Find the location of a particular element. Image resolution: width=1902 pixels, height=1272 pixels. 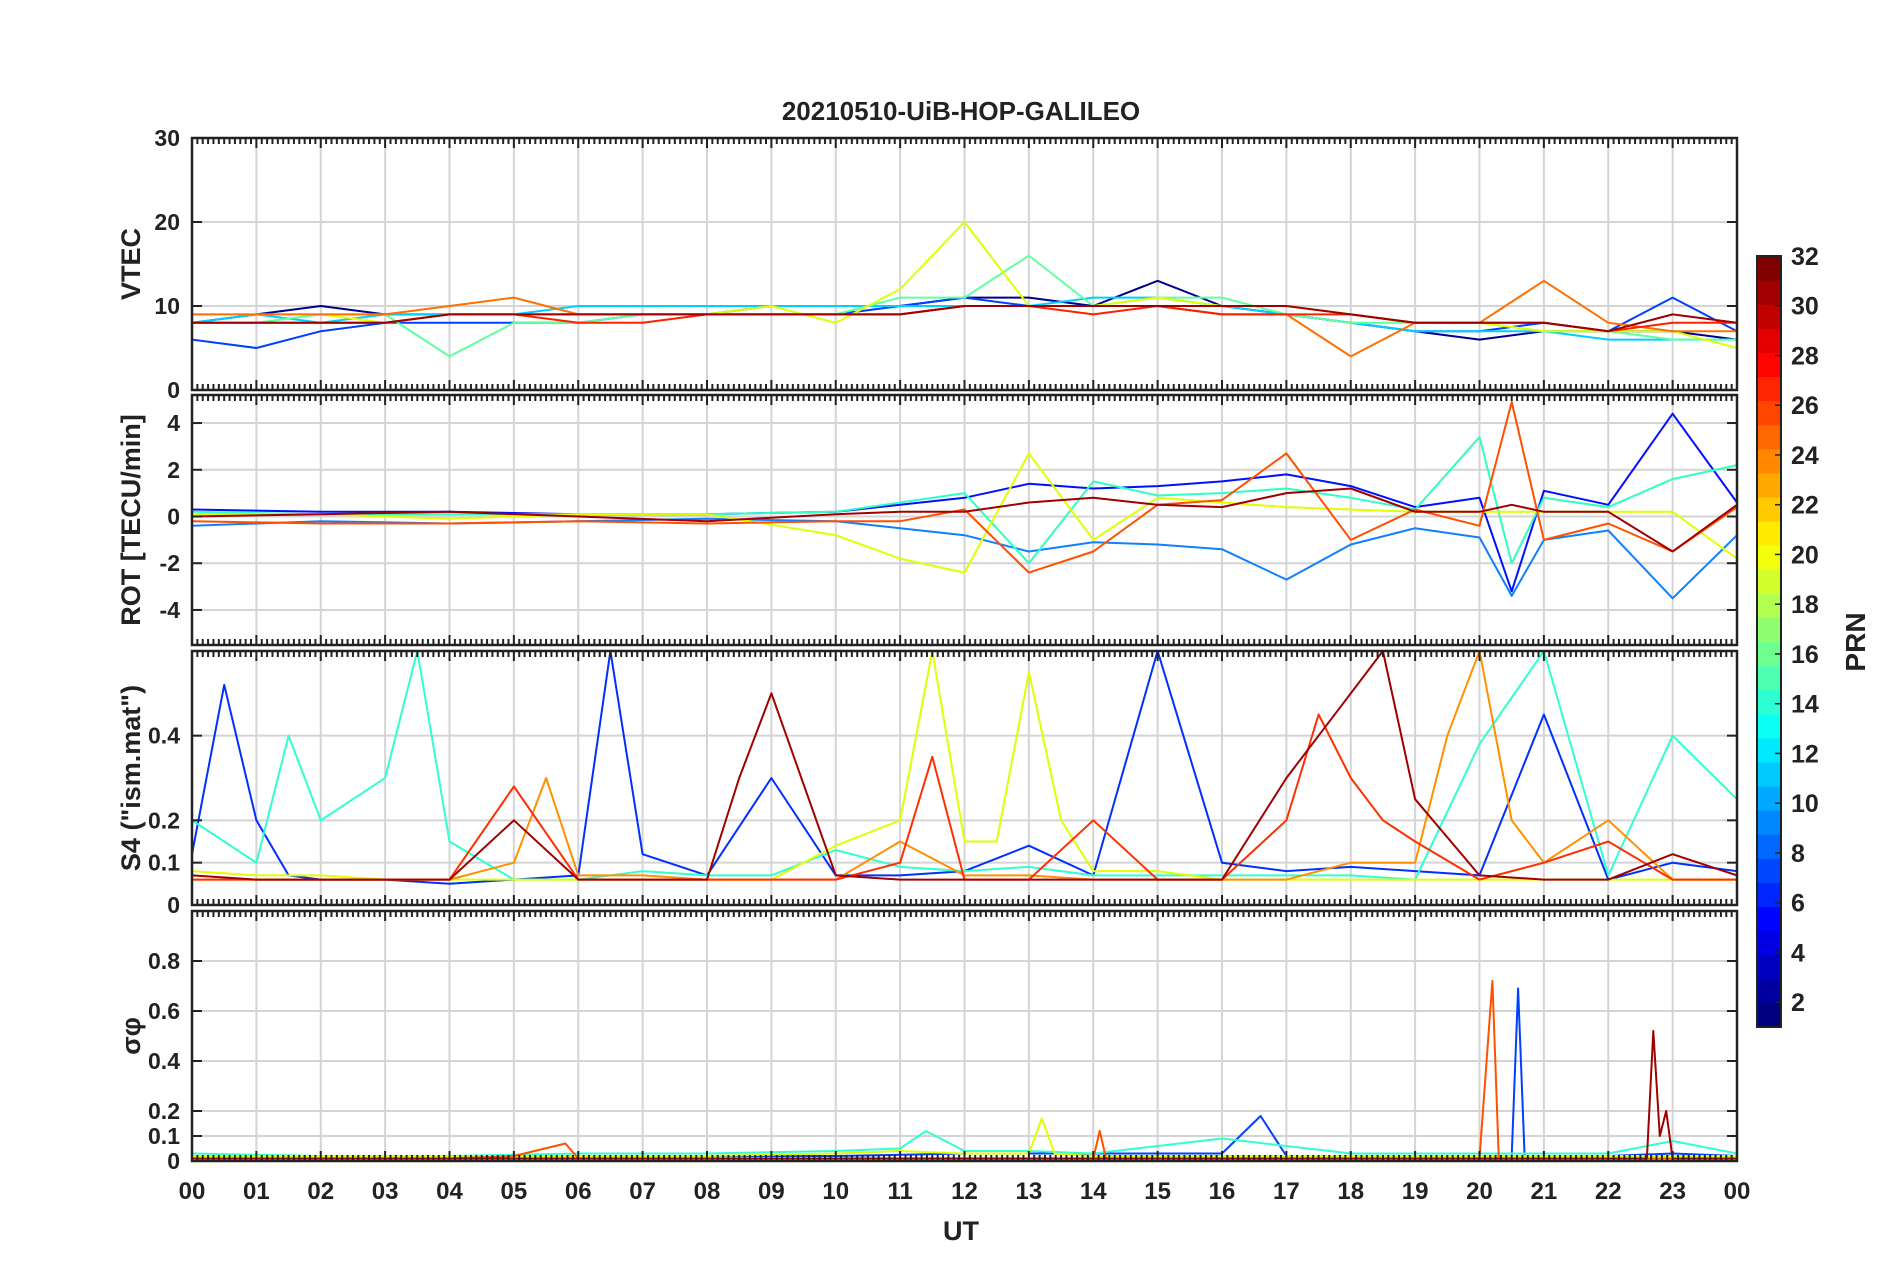

x-tick-label: 04 is located at coordinates (449, 1191).